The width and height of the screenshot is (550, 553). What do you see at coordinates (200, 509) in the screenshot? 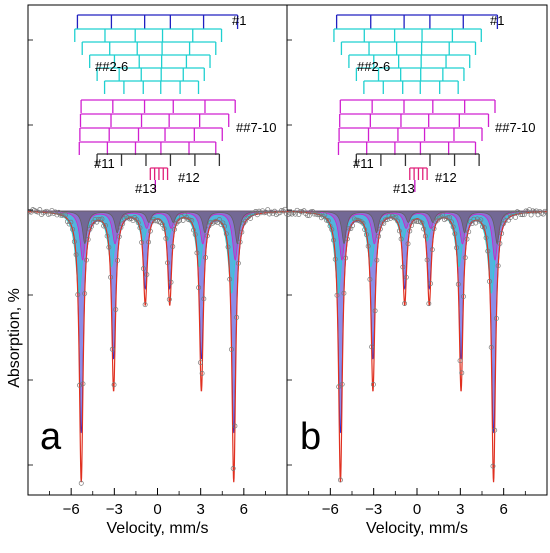
I see `x-tick-label: 3` at bounding box center [200, 509].